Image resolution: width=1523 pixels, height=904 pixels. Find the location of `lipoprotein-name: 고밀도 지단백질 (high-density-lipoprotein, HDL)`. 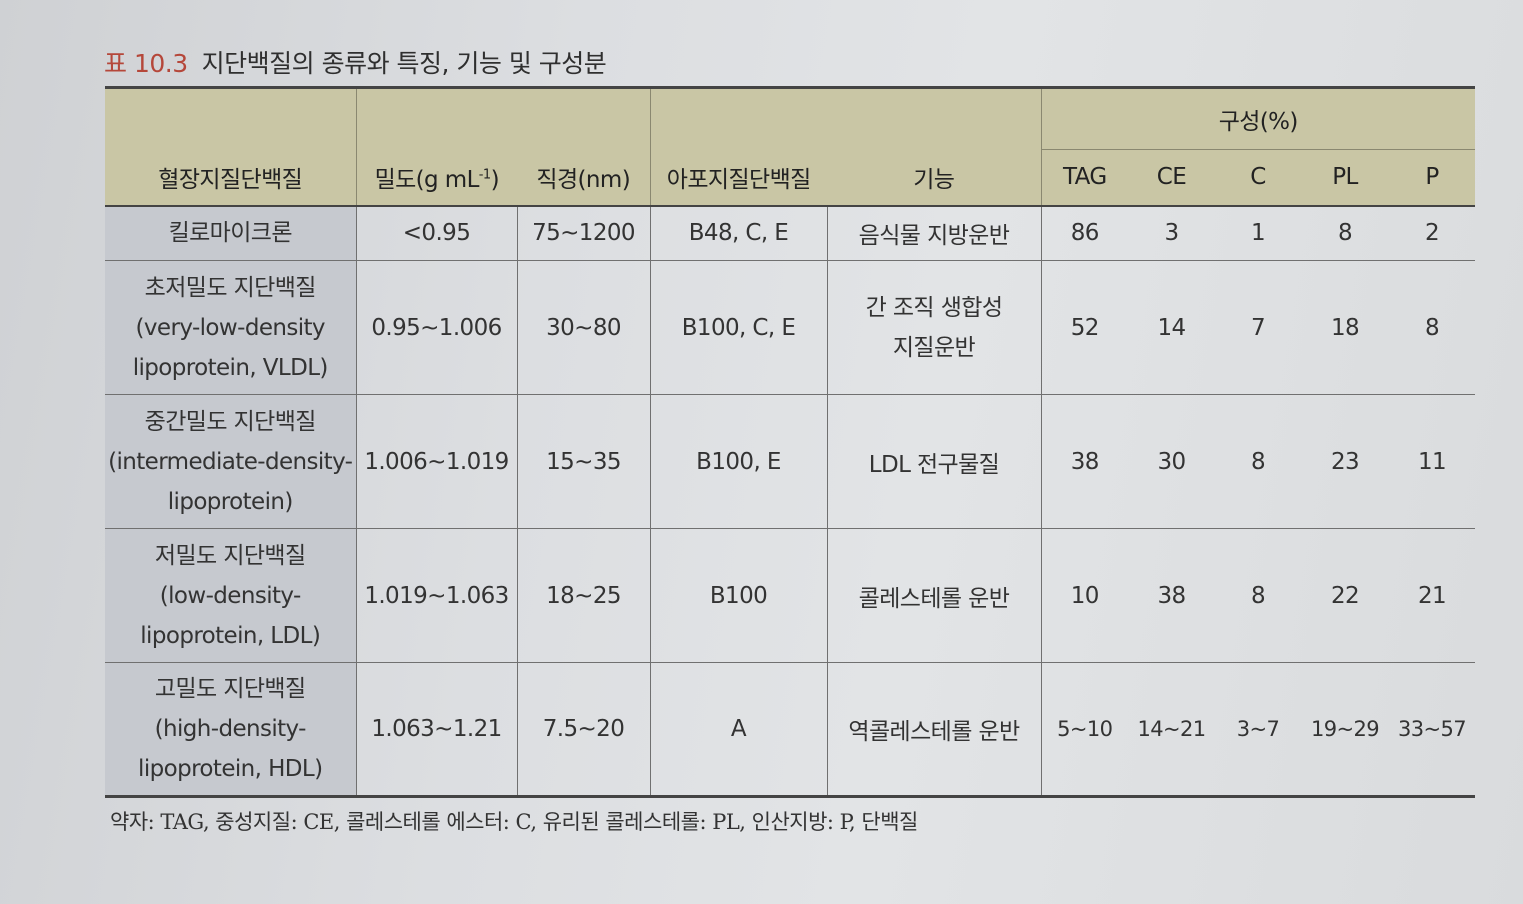

lipoprotein-name: 고밀도 지단백질 (high-density-lipoprotein, HDL) is located at coordinates (231, 730).